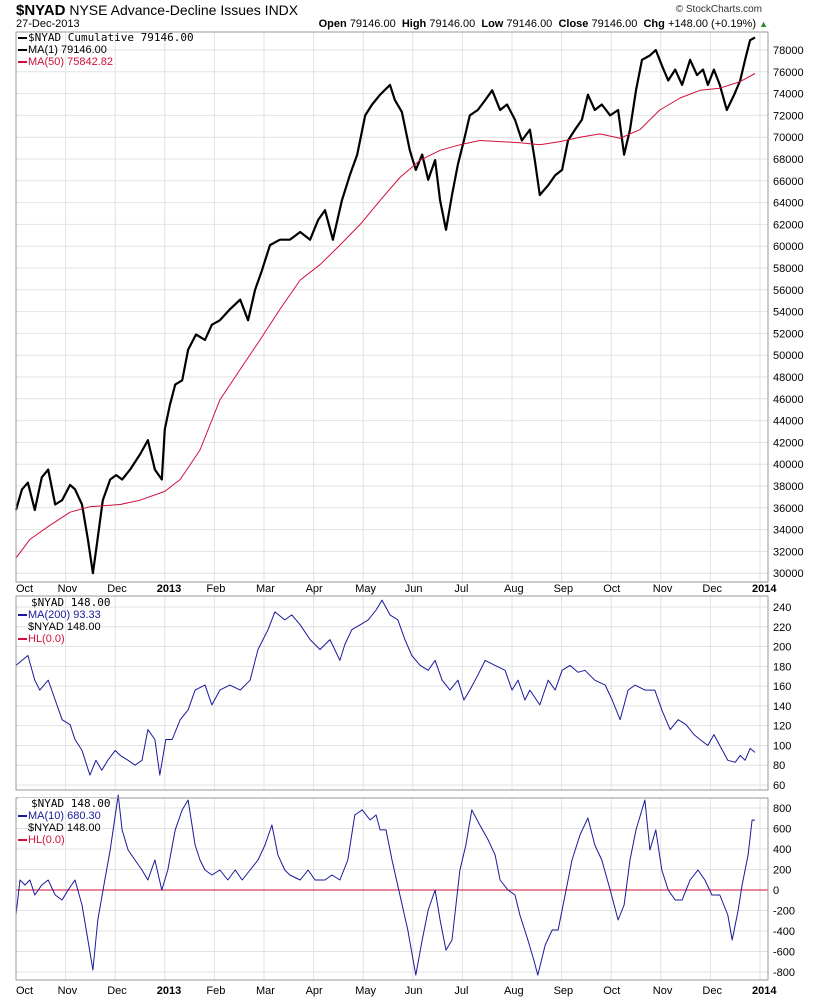  Describe the element at coordinates (788, 443) in the screenshot. I see `y-tick-label: 42000` at that location.